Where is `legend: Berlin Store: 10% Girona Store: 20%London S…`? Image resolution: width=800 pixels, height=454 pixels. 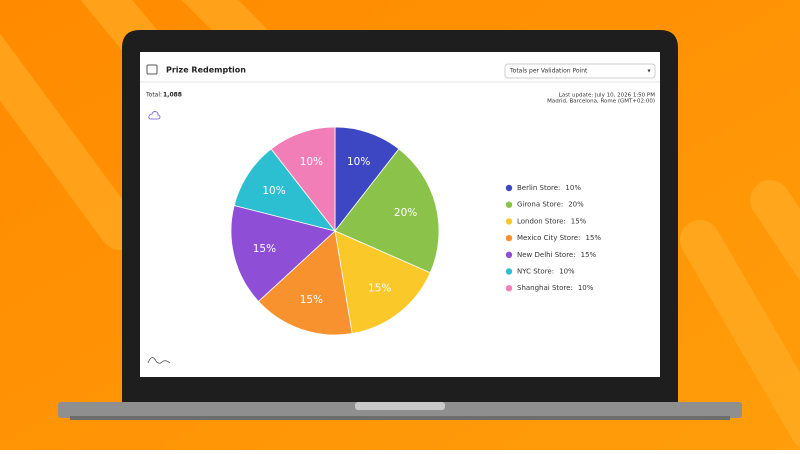
legend: Berlin Store: 10% Girona Store: 20%London S… is located at coordinates (553, 238).